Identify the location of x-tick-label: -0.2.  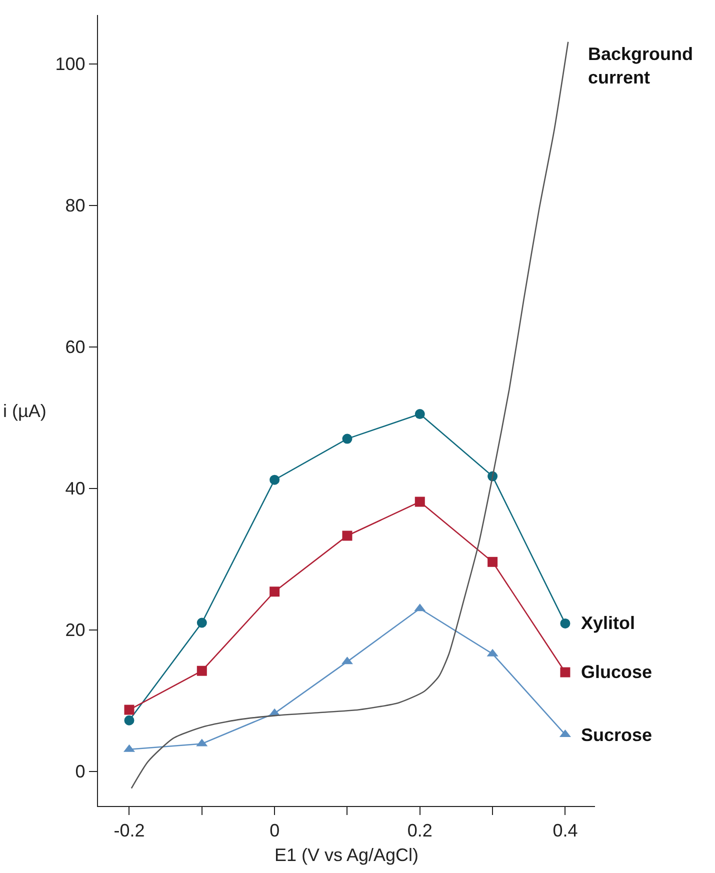
(129, 830).